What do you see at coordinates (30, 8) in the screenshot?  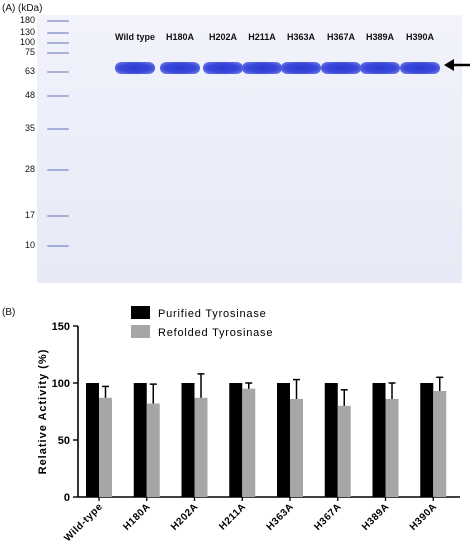 I see `kda-unit-label: (kDa)` at bounding box center [30, 8].